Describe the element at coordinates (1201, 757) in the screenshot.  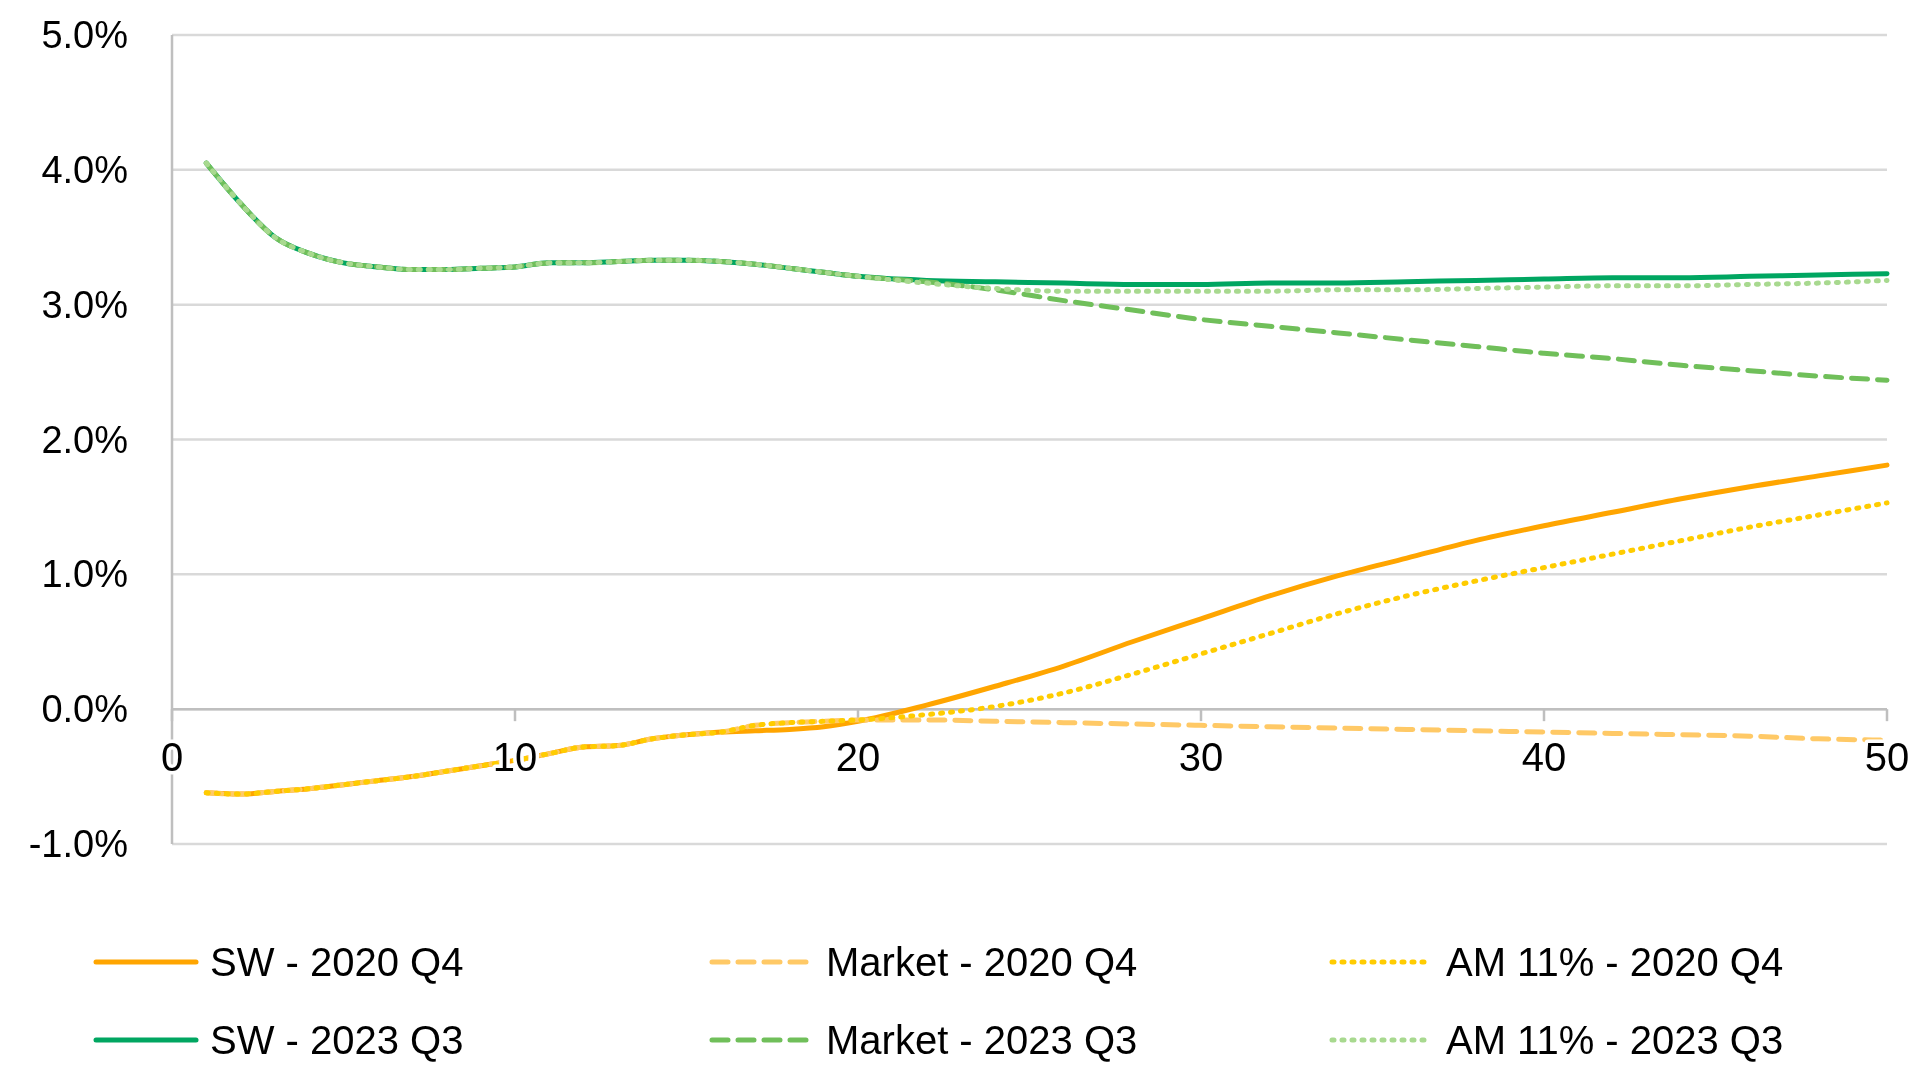
I see `x-tick-label: 30` at that location.